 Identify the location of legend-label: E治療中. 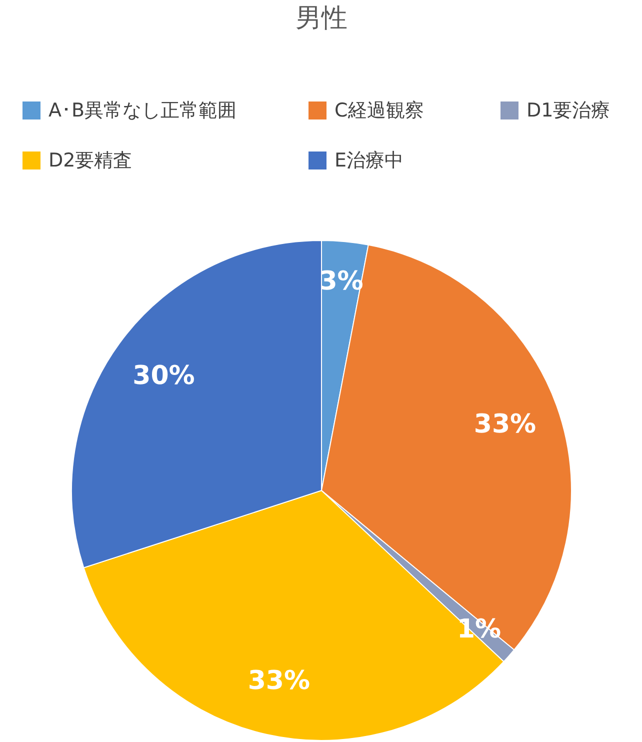
(369, 161).